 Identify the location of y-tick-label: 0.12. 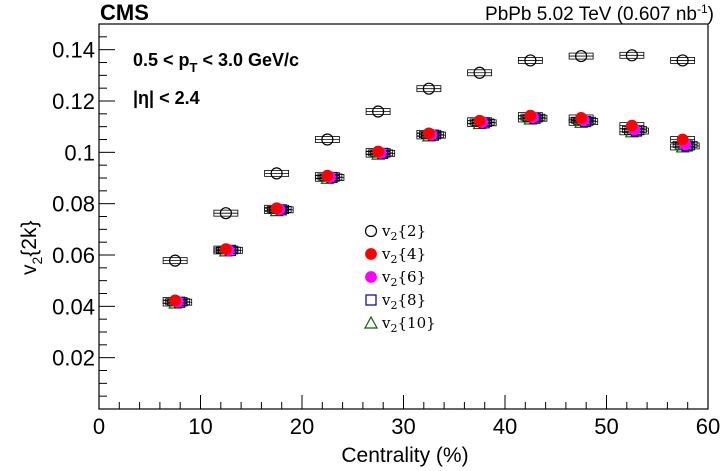
(73, 101).